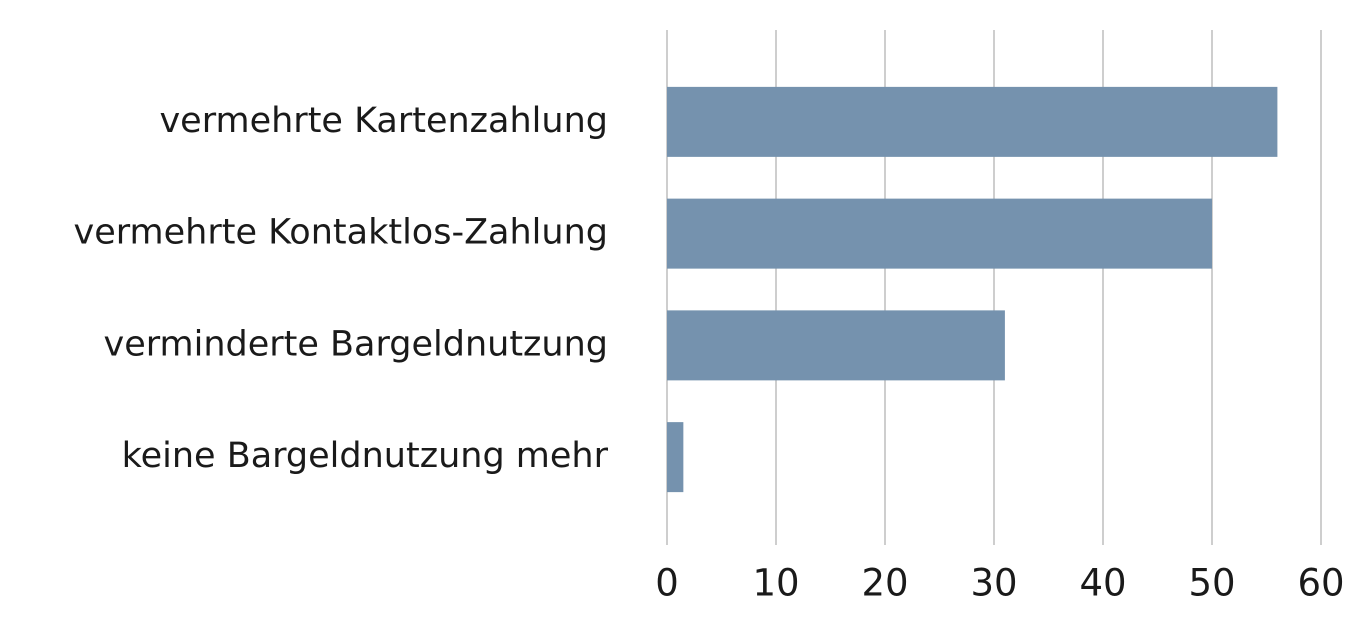  I want to click on x-tick-label: 20, so click(884, 583).